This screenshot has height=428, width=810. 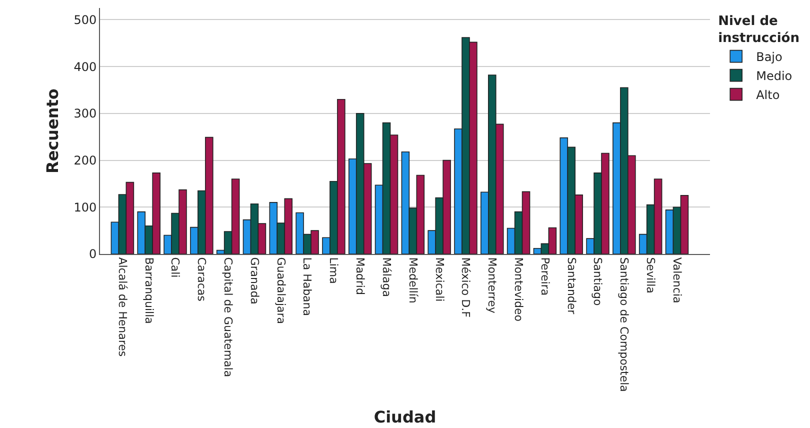 What do you see at coordinates (122, 307) in the screenshot?
I see `x-tick-label: Alcalá de Henares` at bounding box center [122, 307].